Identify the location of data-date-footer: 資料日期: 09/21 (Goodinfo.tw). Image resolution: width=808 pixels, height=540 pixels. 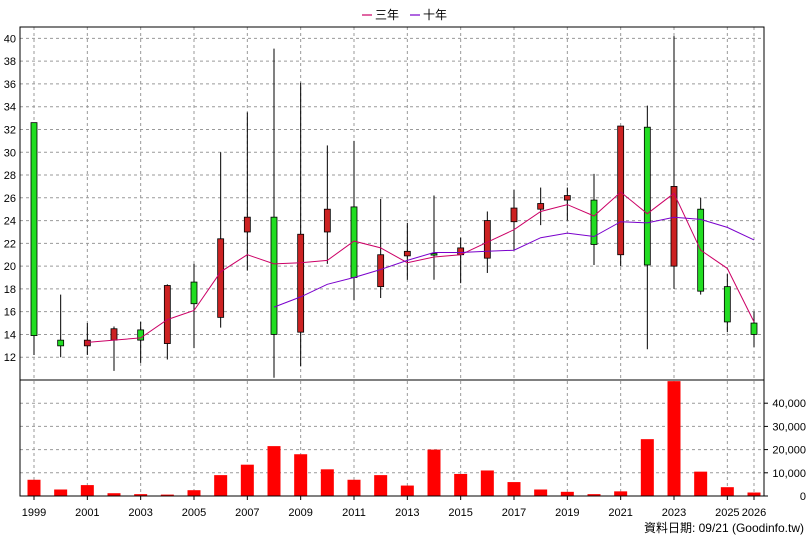
(724, 528).